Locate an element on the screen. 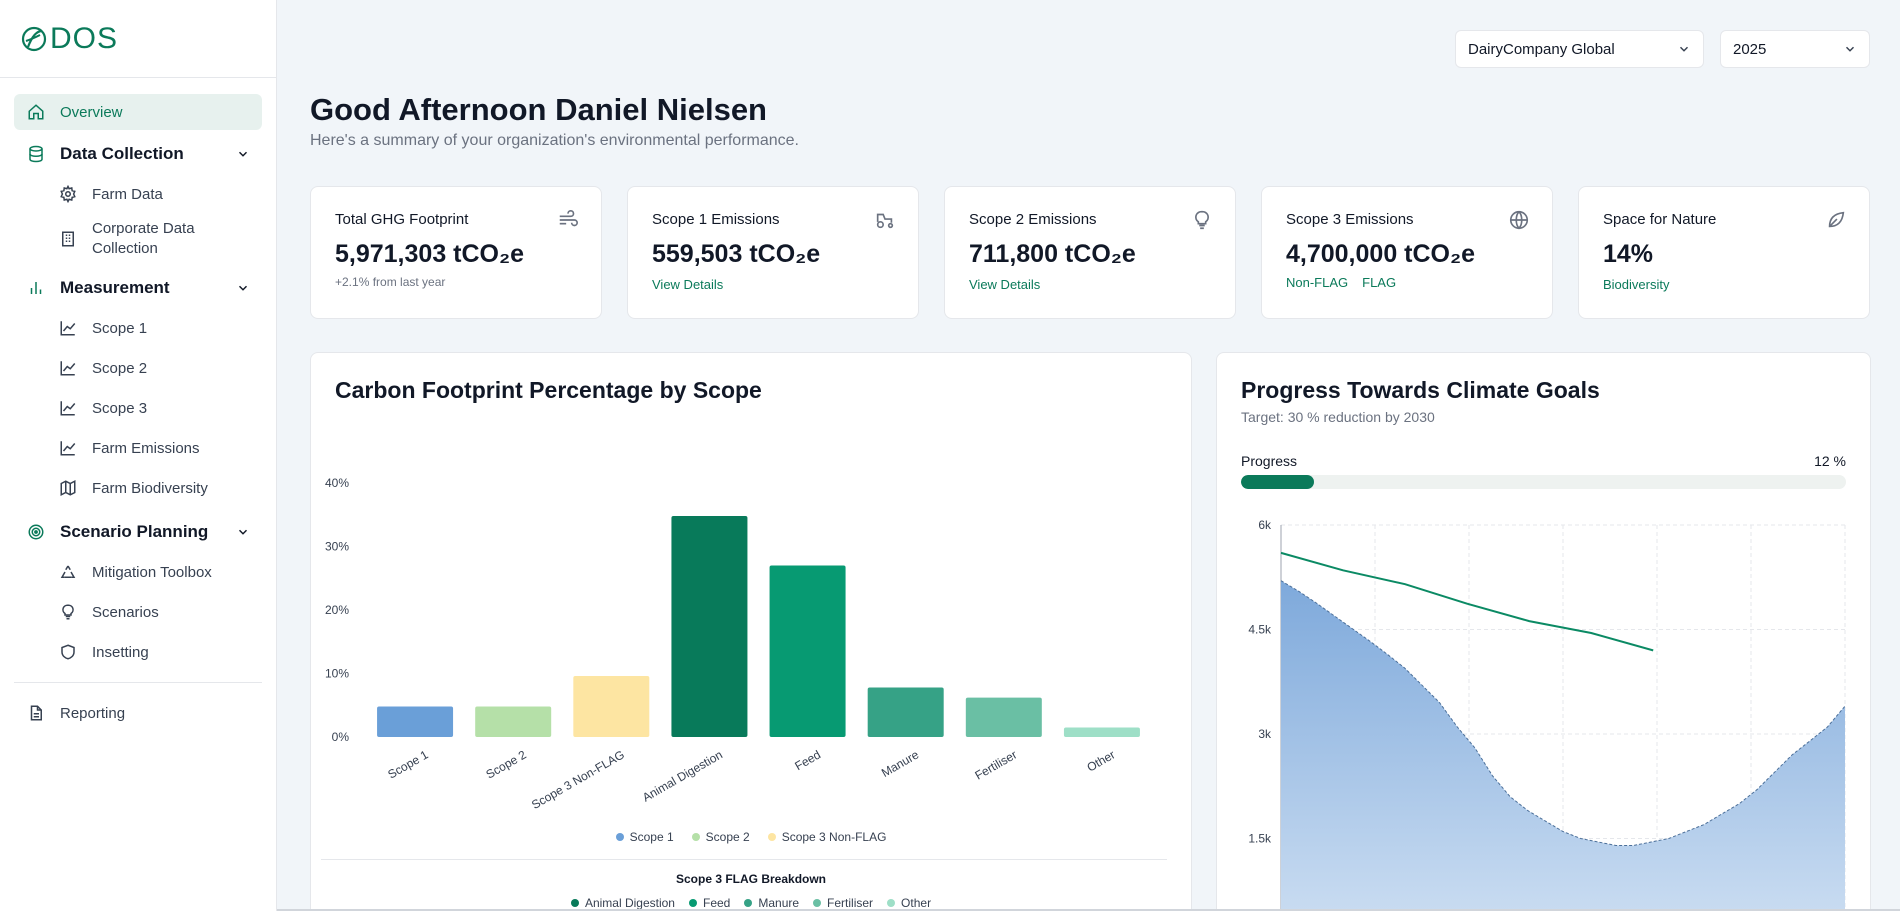 The height and width of the screenshot is (911, 1900). sidebar-divider is located at coordinates (138, 682).